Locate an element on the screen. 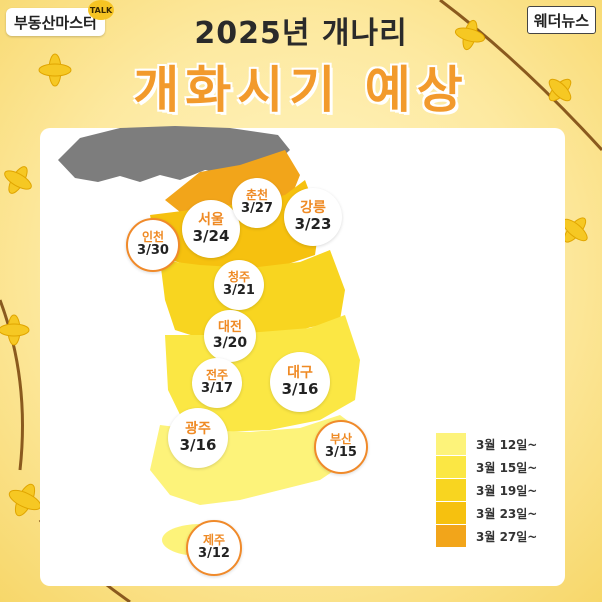  city-name: 대전 is located at coordinates (230, 327).